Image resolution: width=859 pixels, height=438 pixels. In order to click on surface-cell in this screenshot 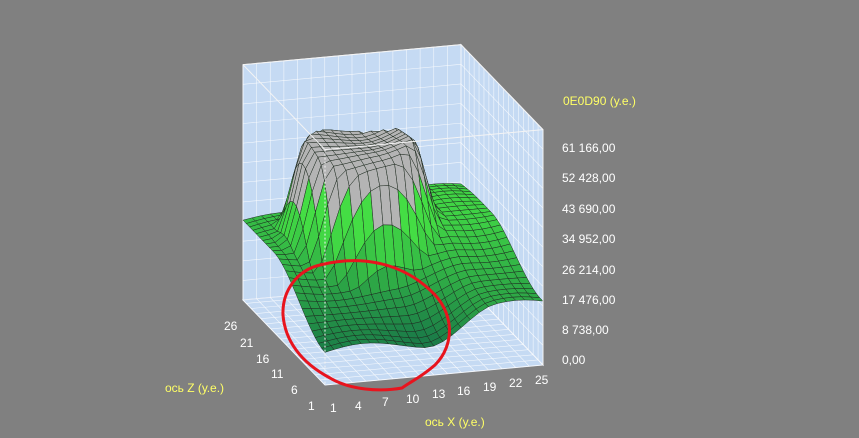, I will do `click(536, 299)`.